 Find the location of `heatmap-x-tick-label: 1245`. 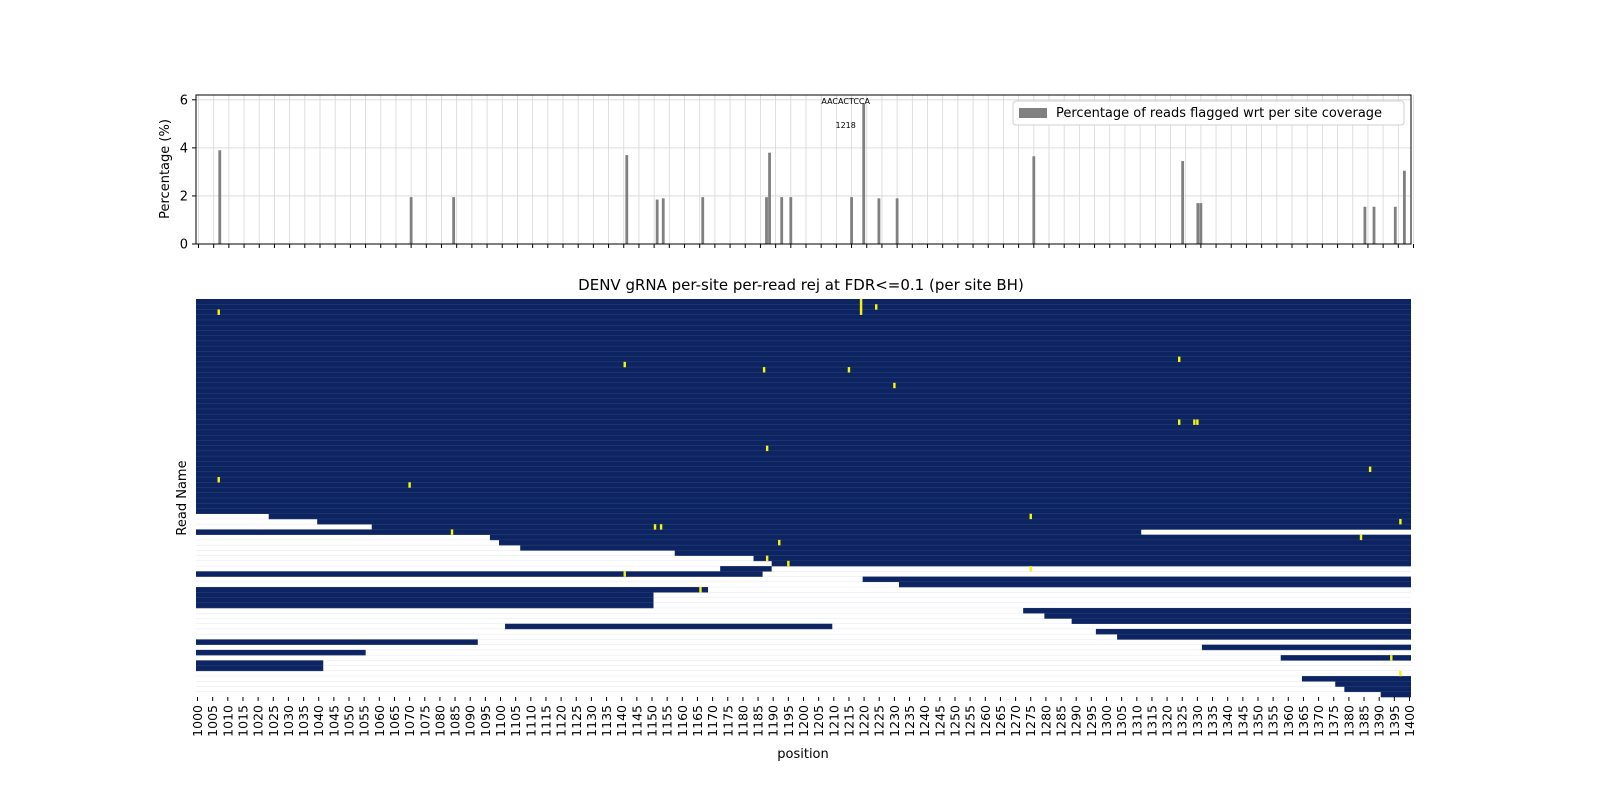

heatmap-x-tick-label: 1245 is located at coordinates (939, 721).